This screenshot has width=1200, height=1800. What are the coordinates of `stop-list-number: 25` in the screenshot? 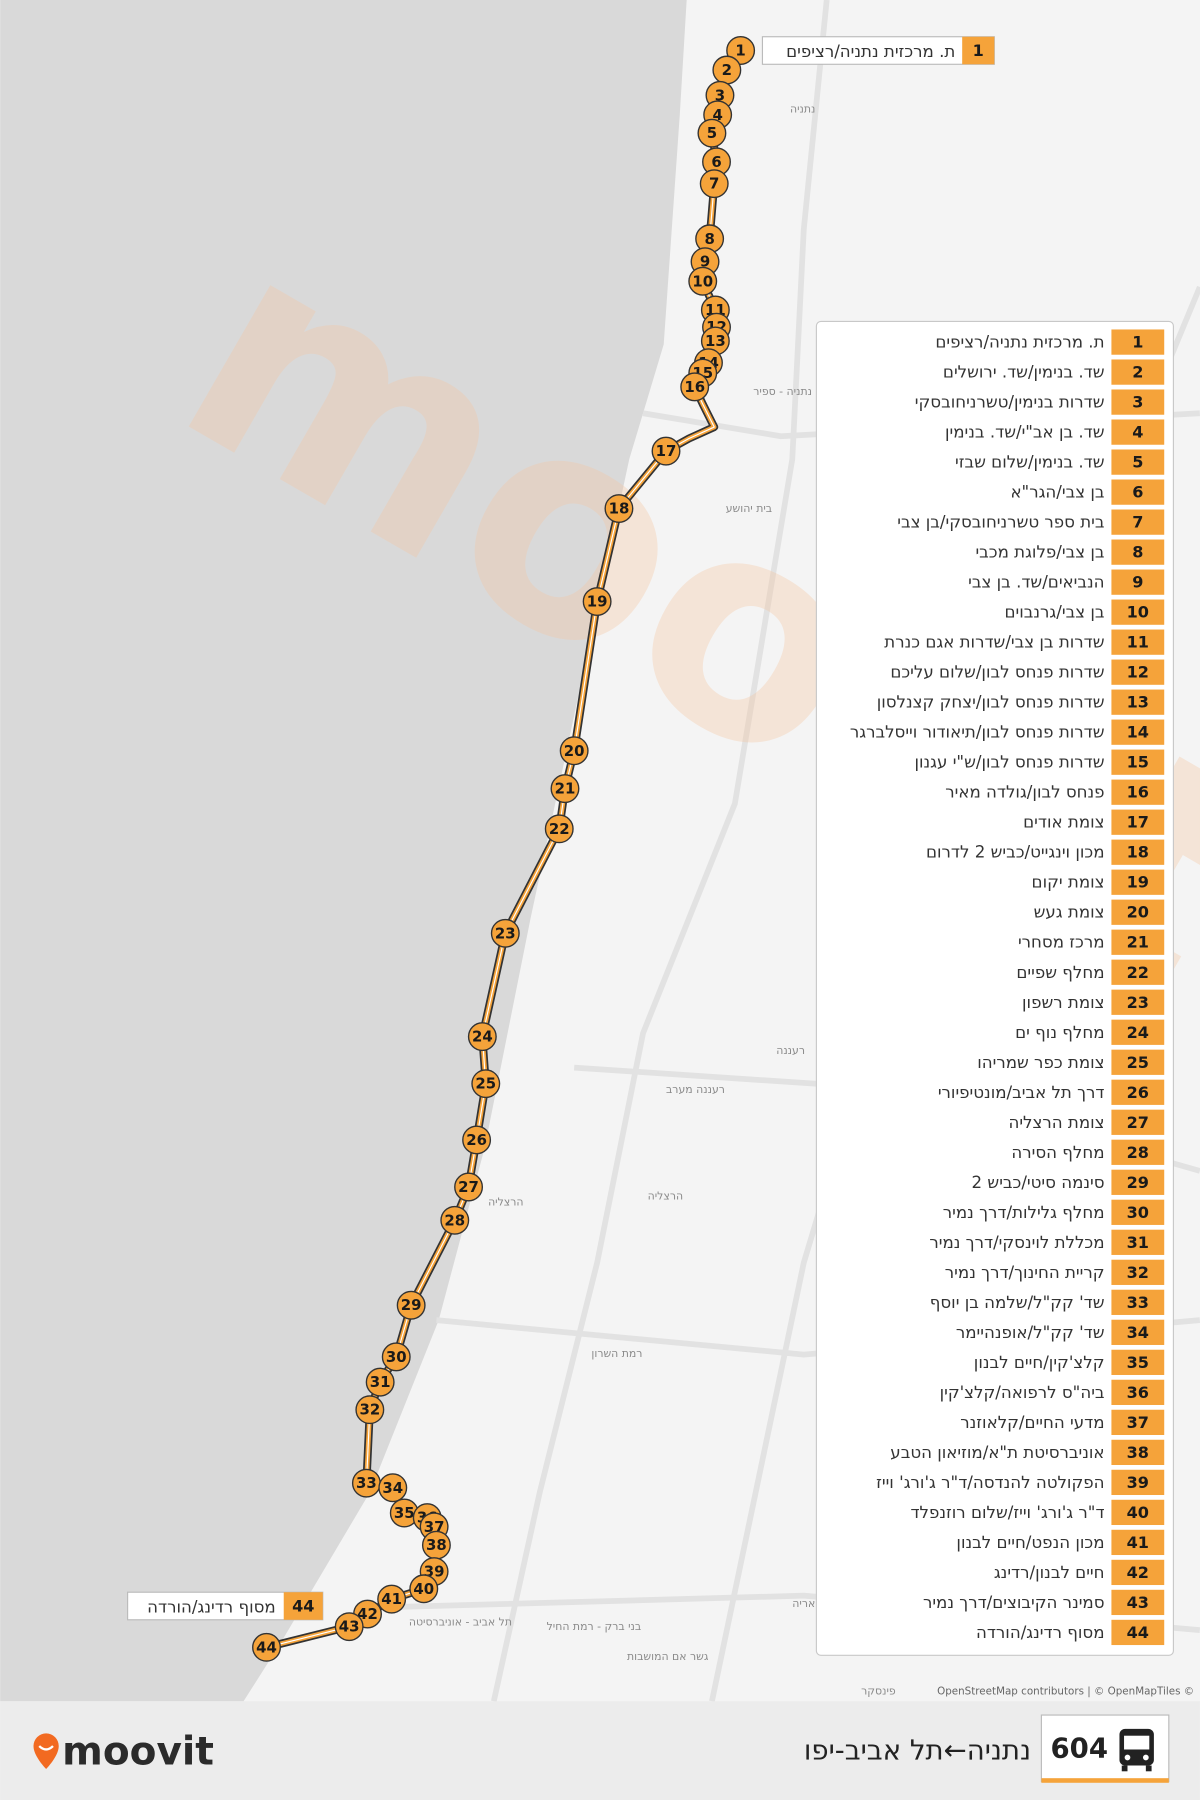 It's located at (1138, 1062).